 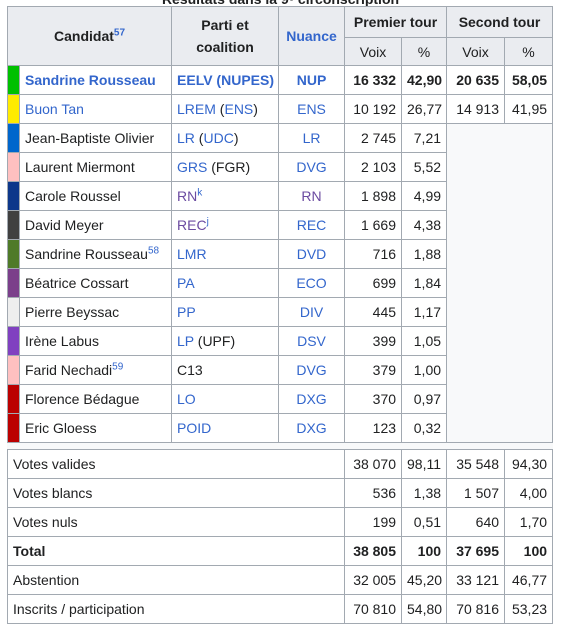 What do you see at coordinates (118, 367) in the screenshot?
I see `candidate-ref: 59` at bounding box center [118, 367].